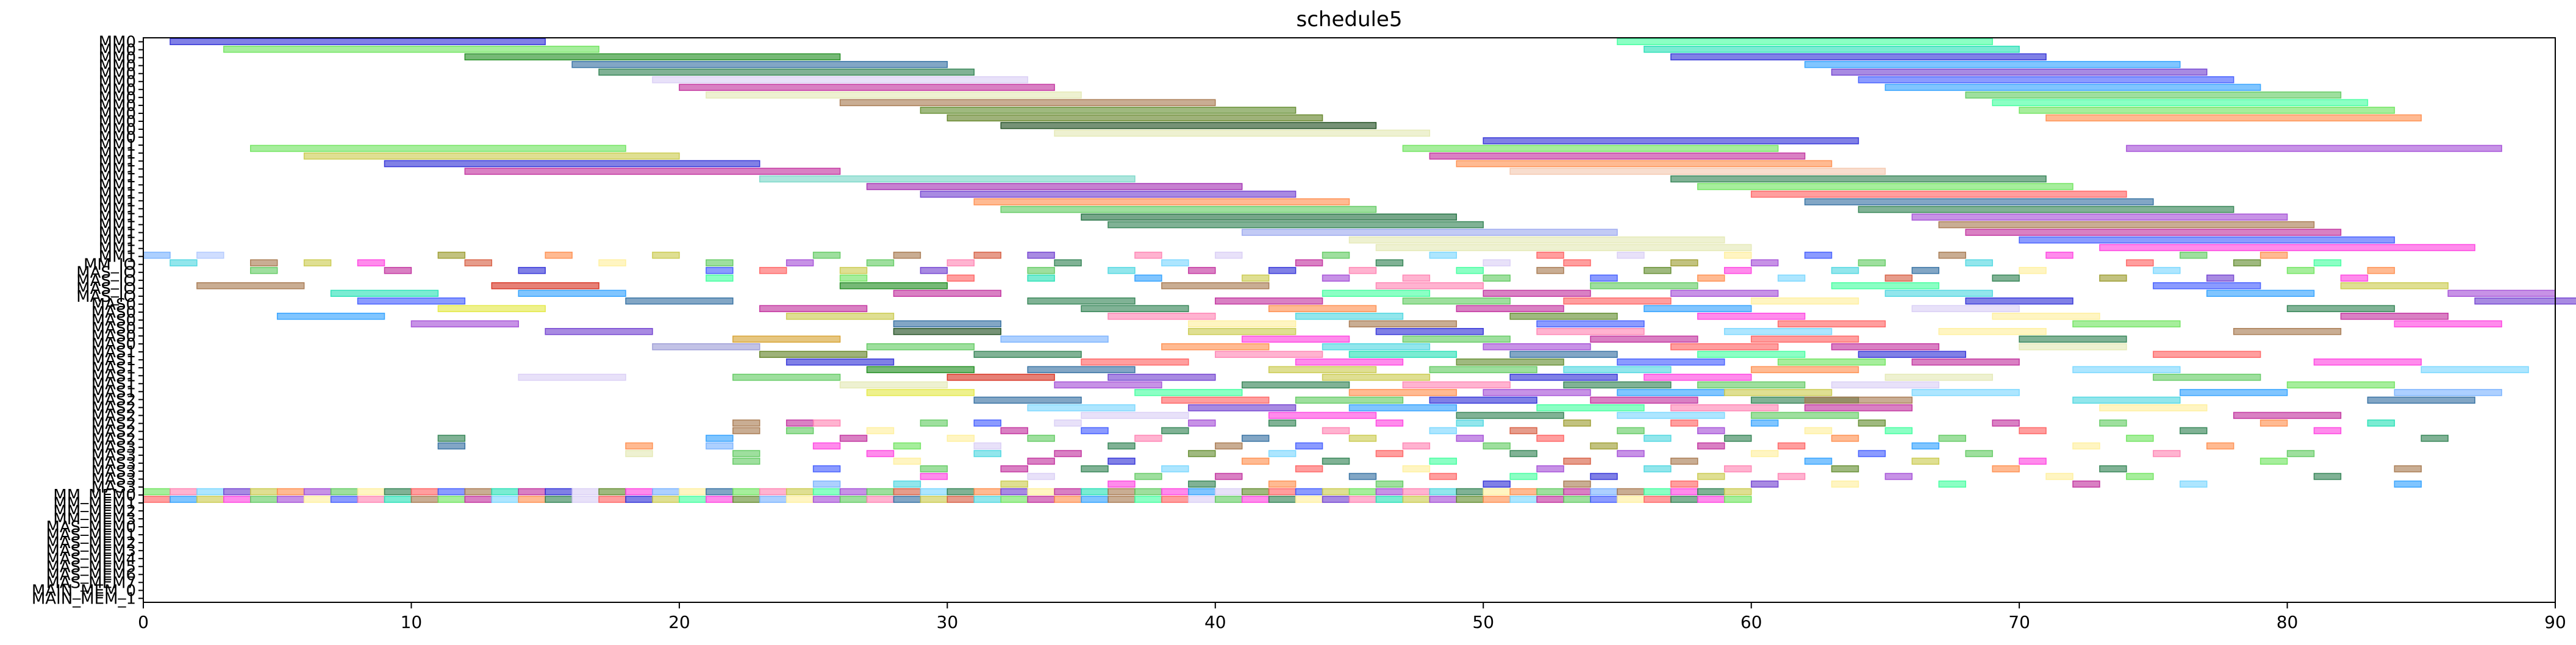  Describe the element at coordinates (118, 138) in the screenshot. I see `y-tick-label: MM0` at that location.